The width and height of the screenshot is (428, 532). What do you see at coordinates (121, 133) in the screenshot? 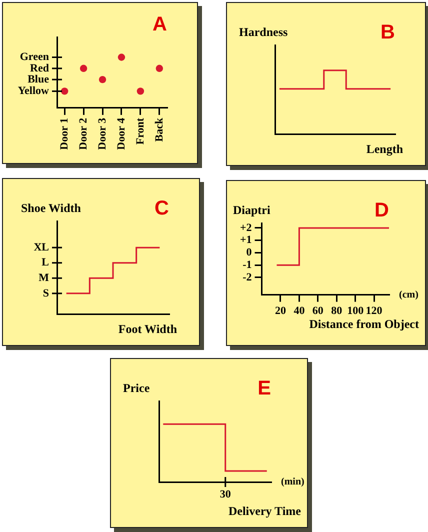
I see `x-tick-label: Door 4` at bounding box center [121, 133].